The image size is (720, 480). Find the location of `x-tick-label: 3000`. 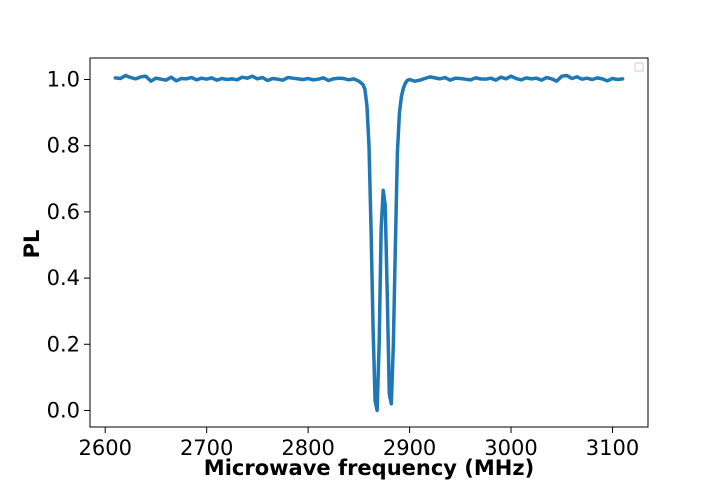

x-tick-label: 3000 is located at coordinates (510, 448).